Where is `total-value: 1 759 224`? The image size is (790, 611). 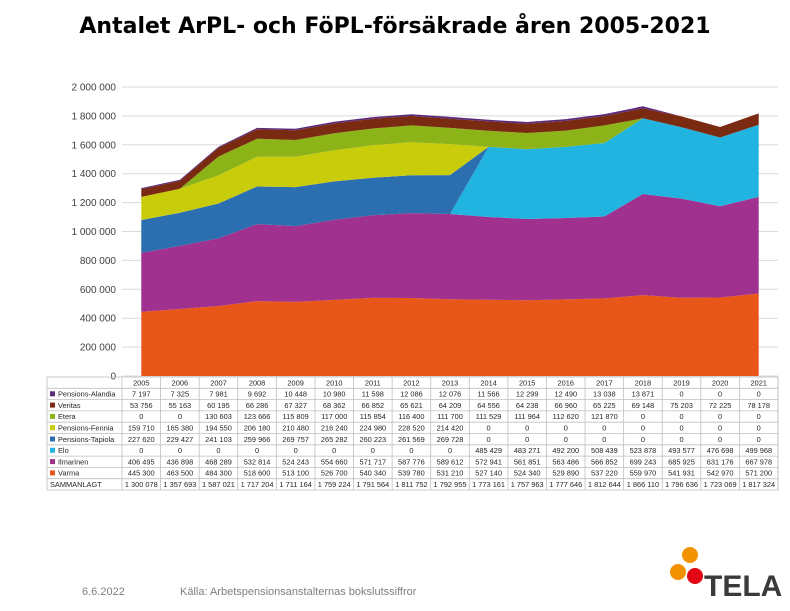
total-value: 1 759 224 is located at coordinates (334, 484).